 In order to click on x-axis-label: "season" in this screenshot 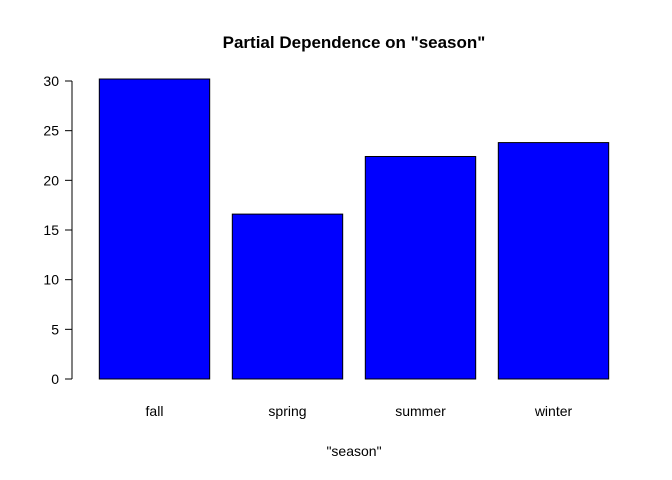, I will do `click(353, 451)`.